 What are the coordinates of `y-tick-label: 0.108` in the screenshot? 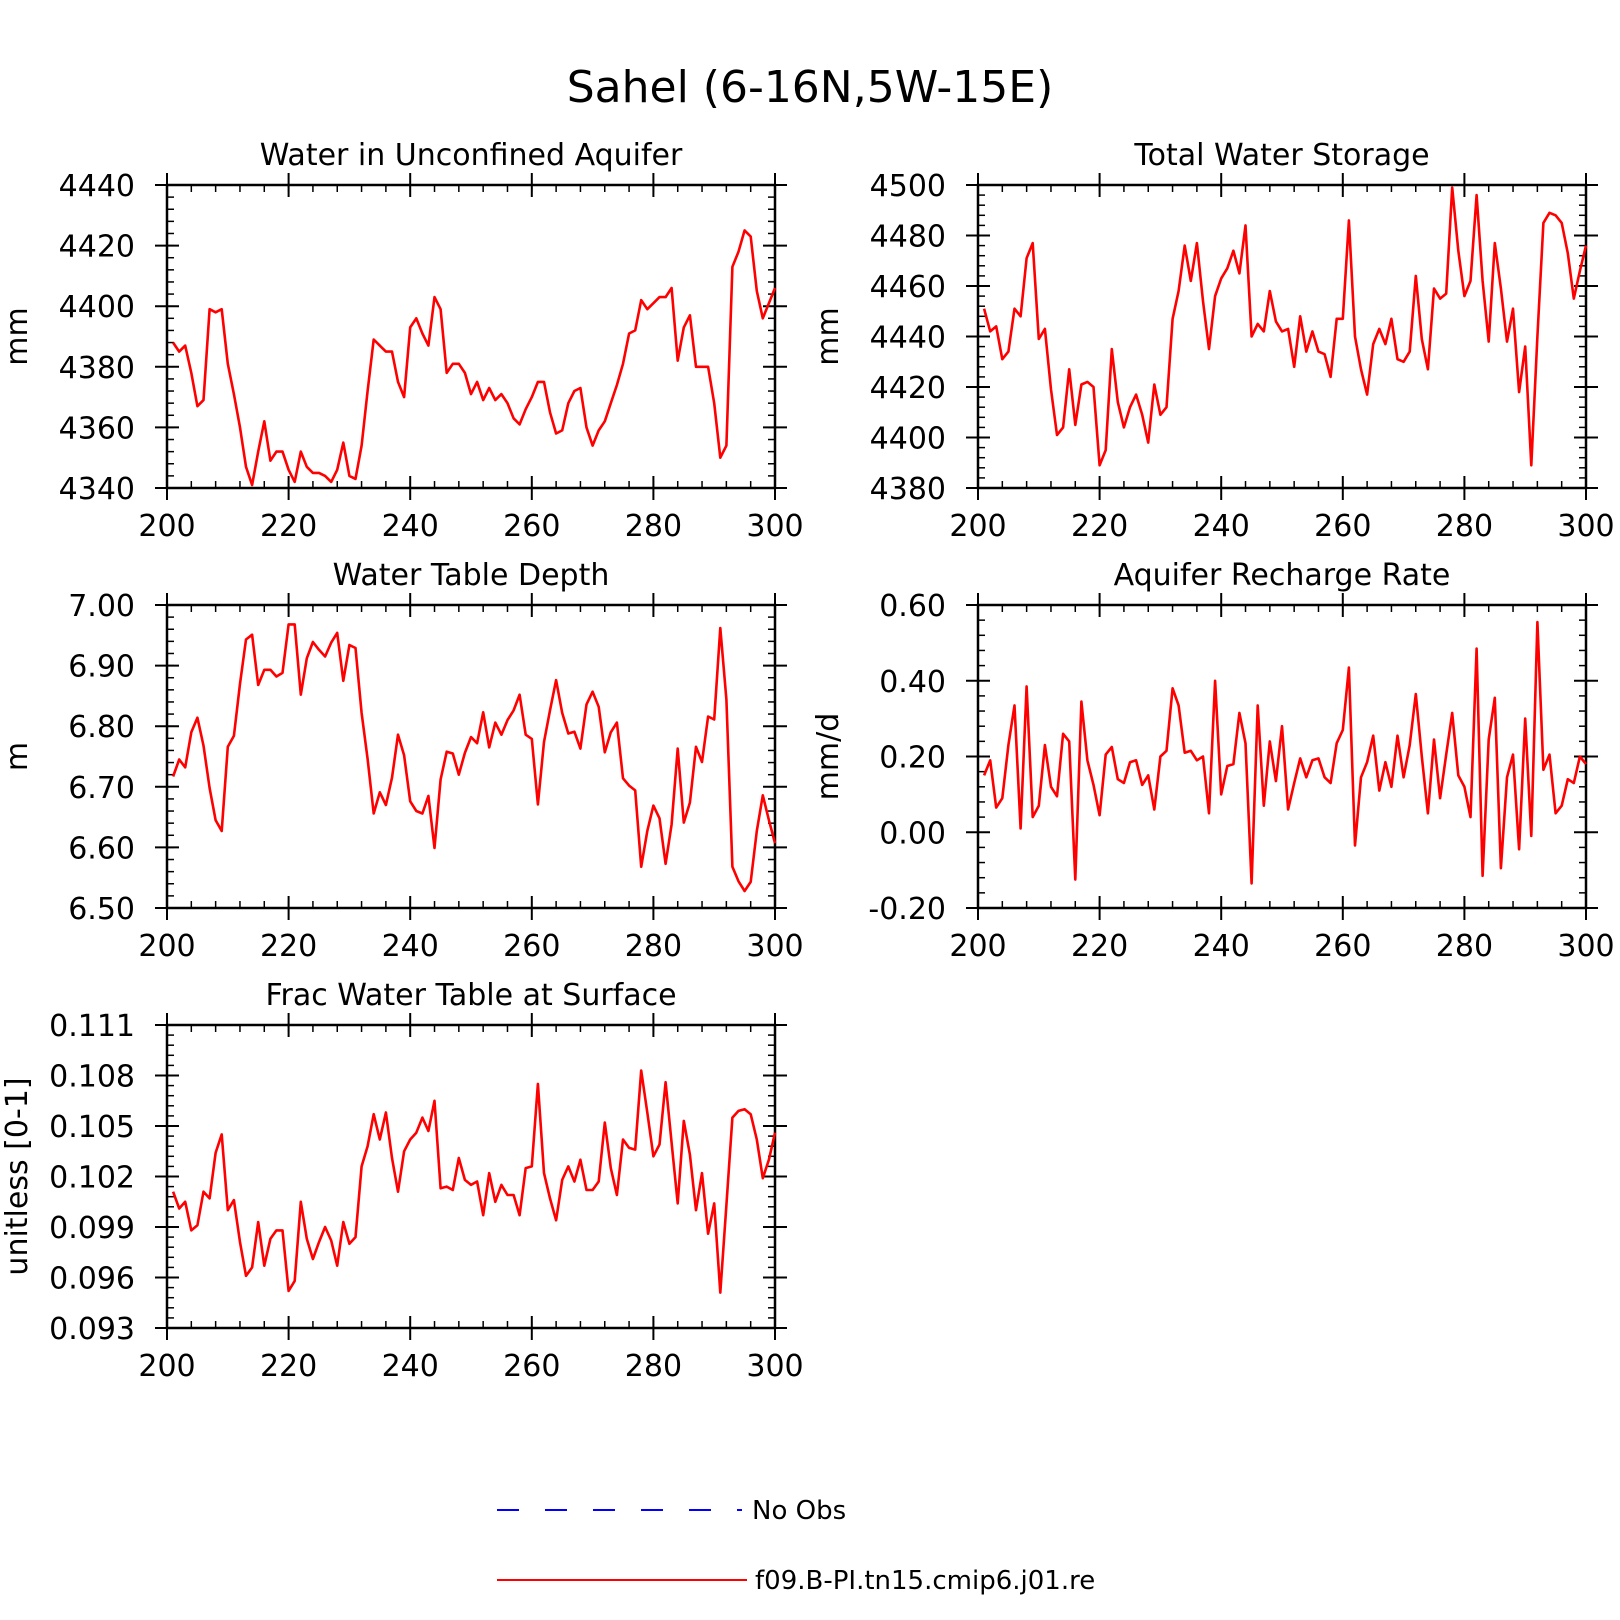 It's located at (92, 1077).